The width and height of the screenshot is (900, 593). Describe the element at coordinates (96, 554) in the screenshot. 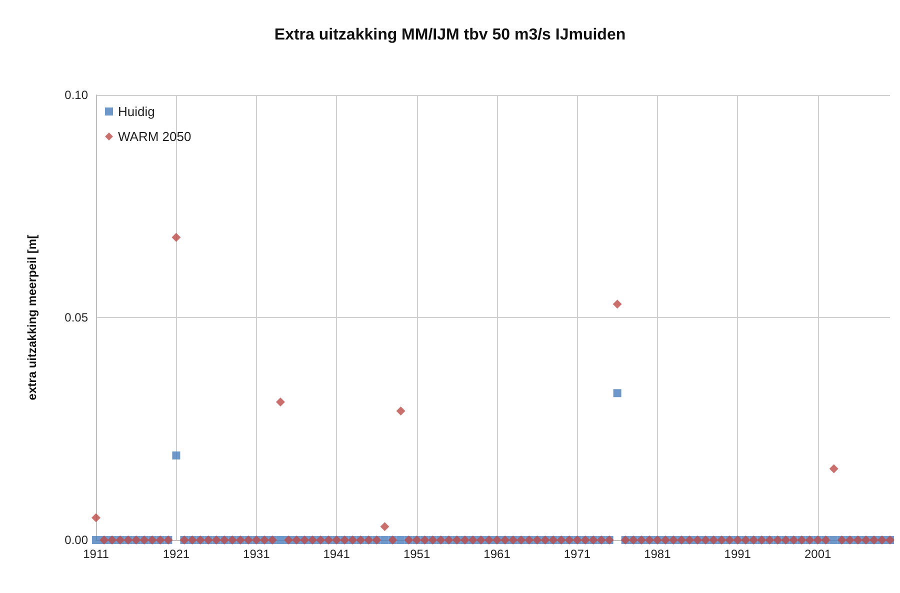

I see `x-tick-label: 1911` at that location.